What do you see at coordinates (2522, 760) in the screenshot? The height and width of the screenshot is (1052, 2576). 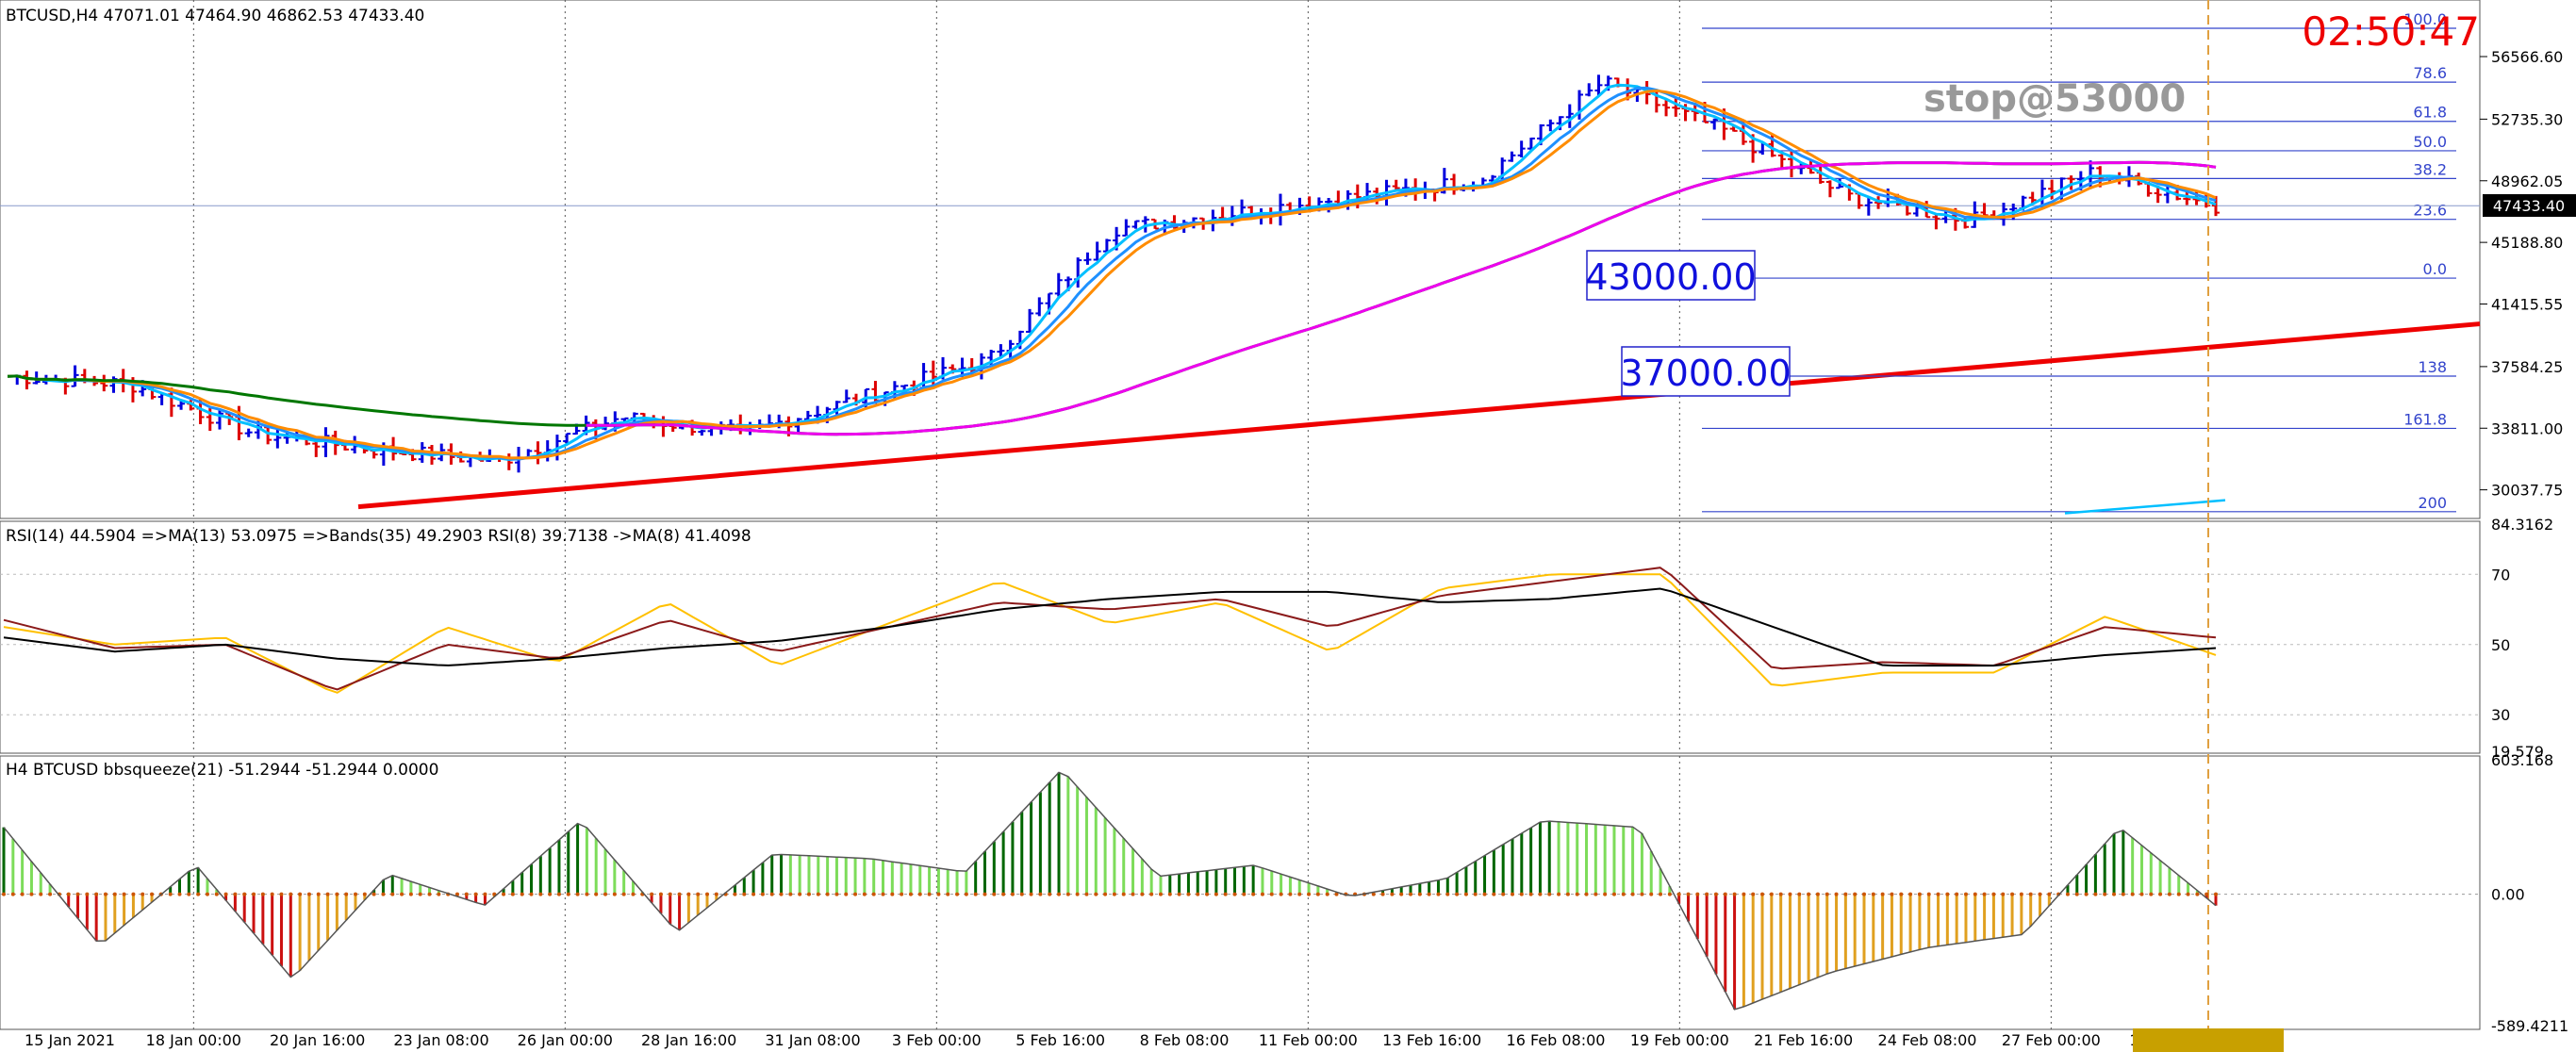 I see `squeeze-tick-label: 603.168` at bounding box center [2522, 760].